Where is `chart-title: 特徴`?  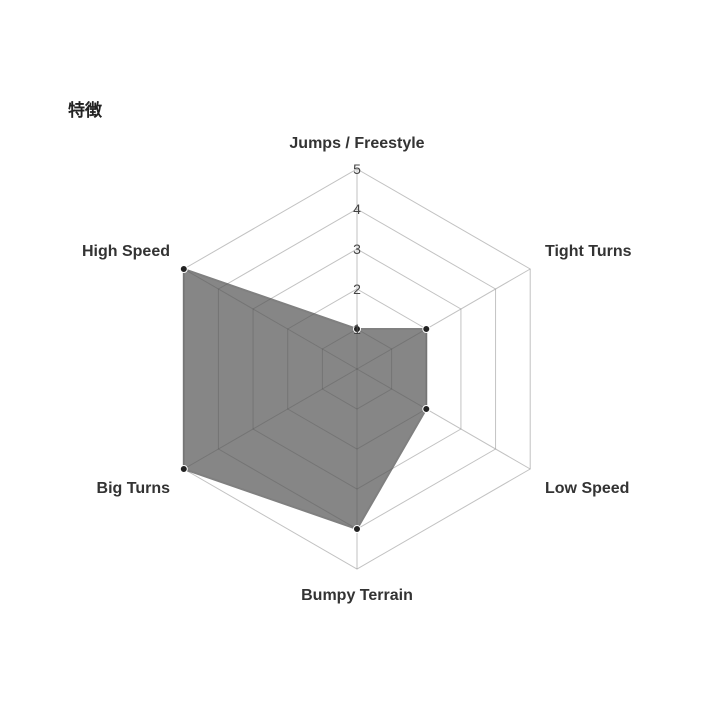
chart-title: 特徴 is located at coordinates (85, 111).